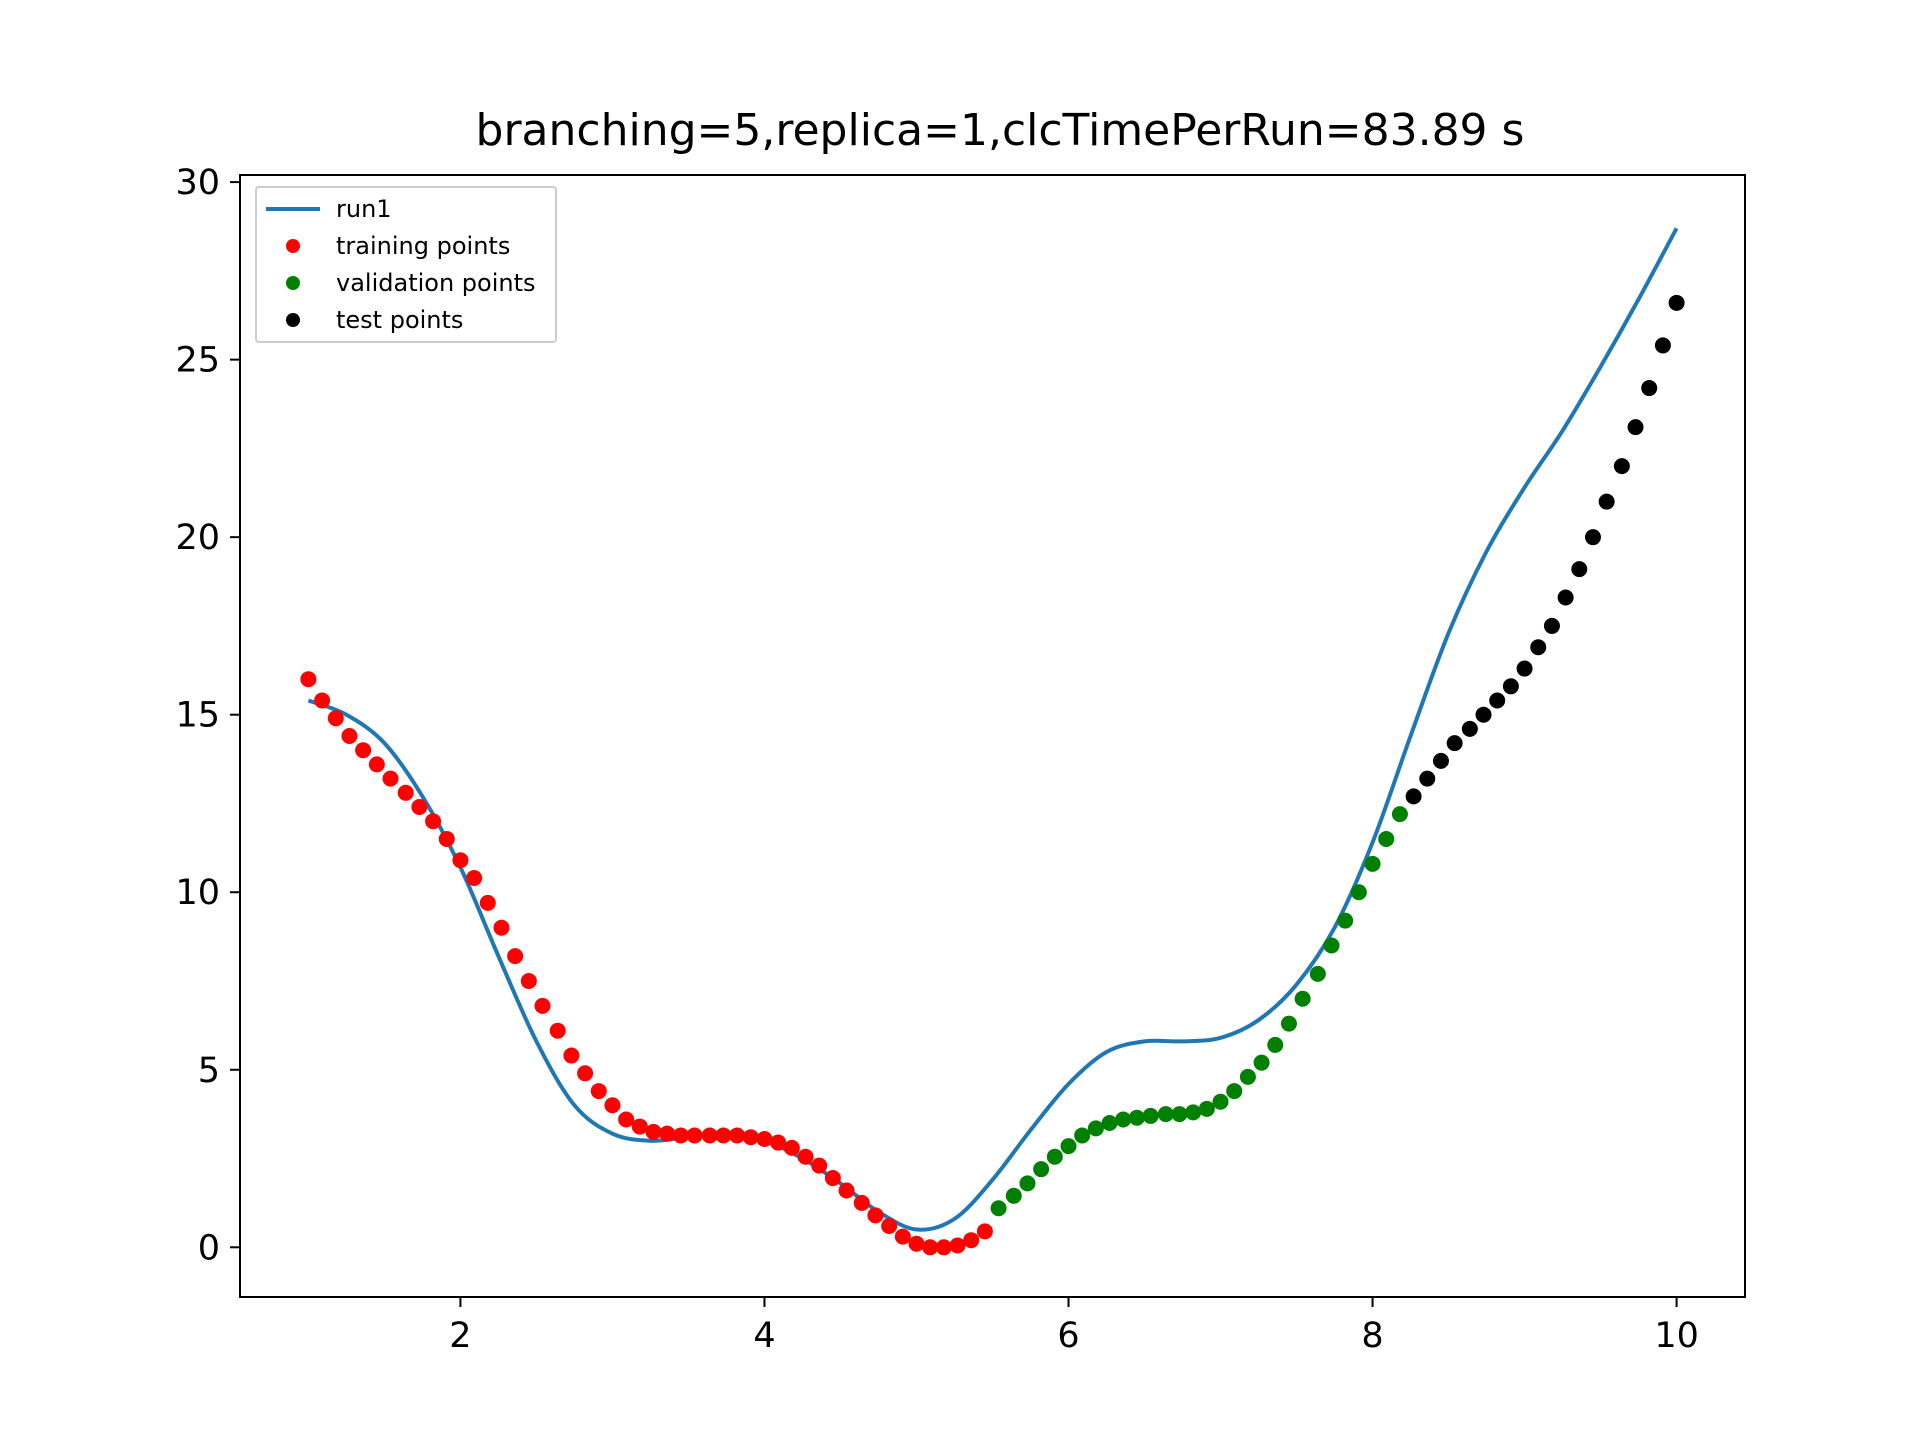  Describe the element at coordinates (207, 715) in the screenshot. I see `y-axis: 0 5 10 15 20 25 30` at that location.